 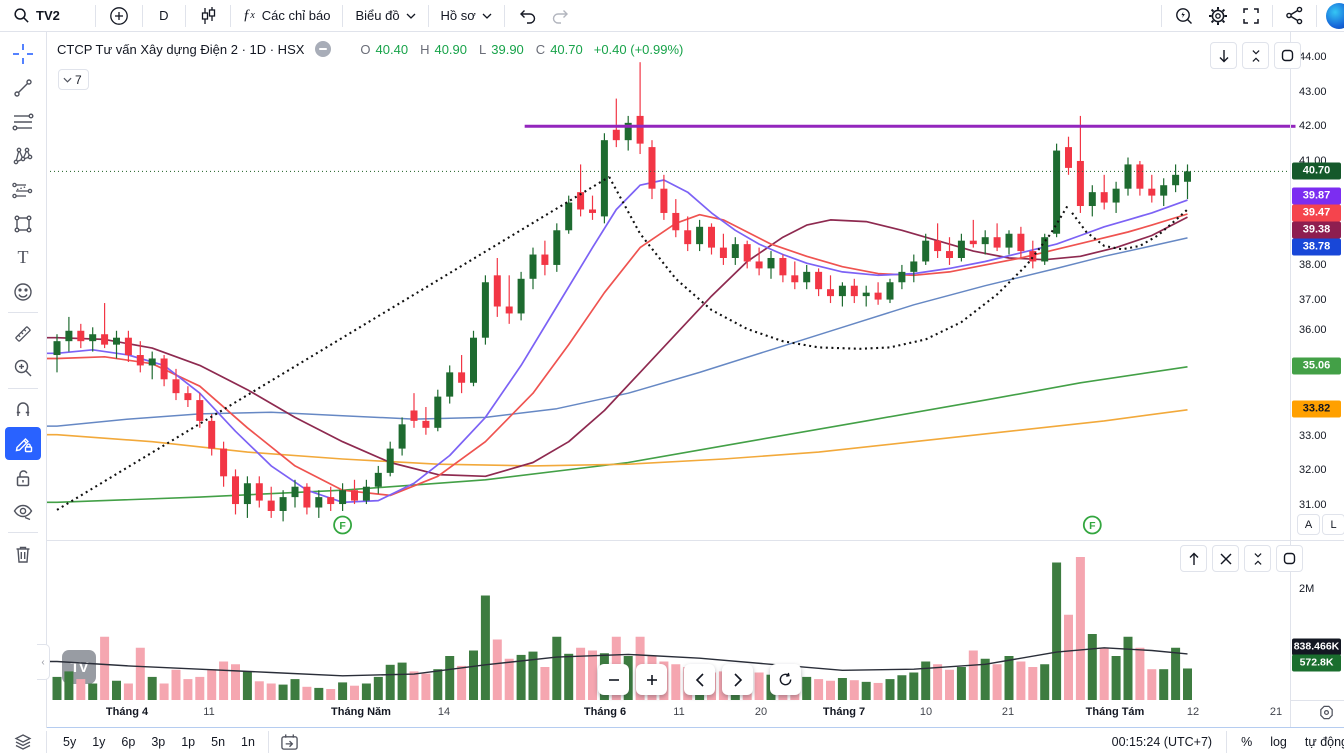 What do you see at coordinates (23, 53) in the screenshot?
I see `crosshair-tool-button` at bounding box center [23, 53].